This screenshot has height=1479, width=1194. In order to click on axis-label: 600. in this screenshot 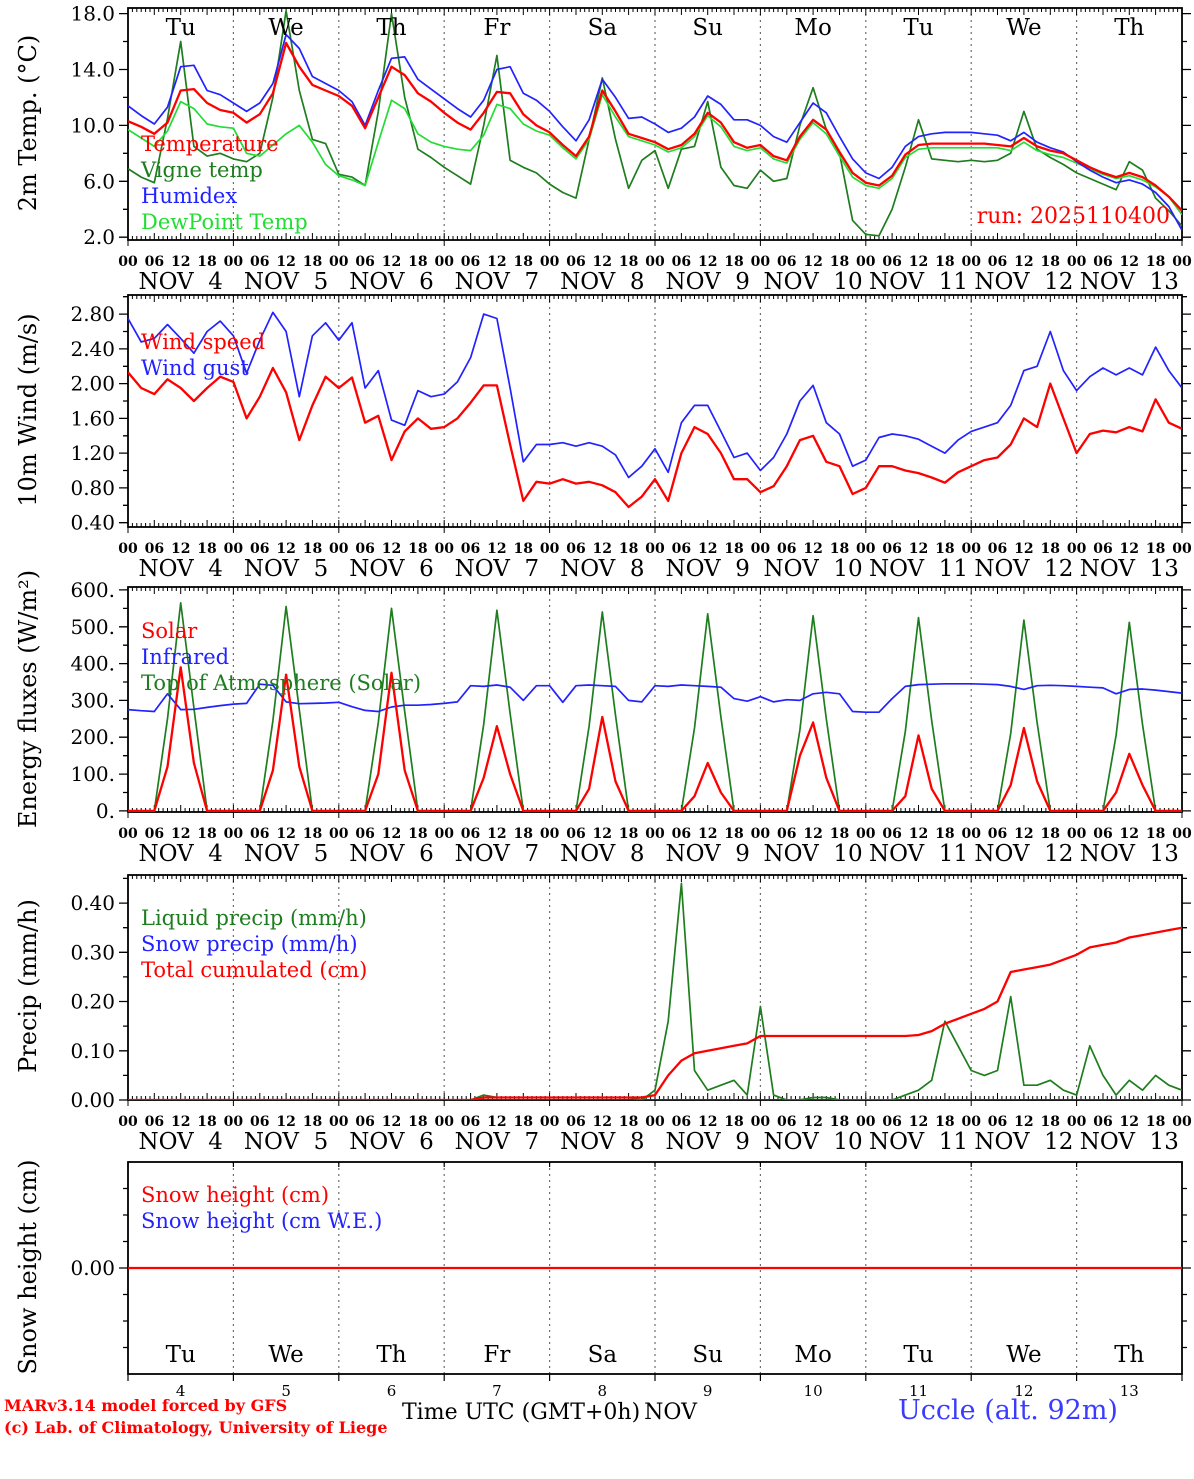, I will do `click(92, 590)`.